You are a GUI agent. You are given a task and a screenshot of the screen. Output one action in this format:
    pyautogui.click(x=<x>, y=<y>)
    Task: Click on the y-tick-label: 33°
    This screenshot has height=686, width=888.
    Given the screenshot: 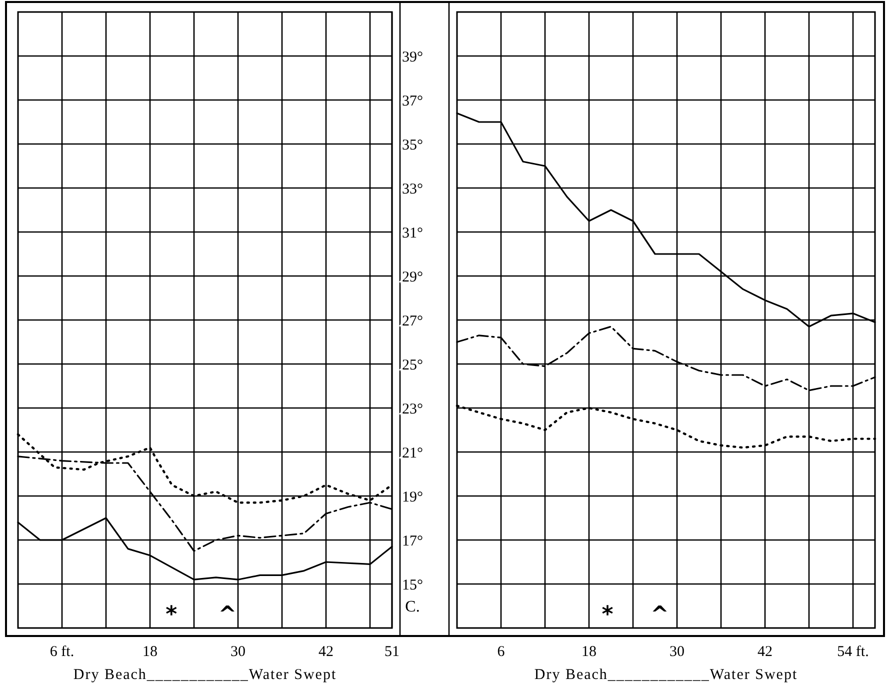 What is the action you would take?
    pyautogui.click(x=412, y=189)
    